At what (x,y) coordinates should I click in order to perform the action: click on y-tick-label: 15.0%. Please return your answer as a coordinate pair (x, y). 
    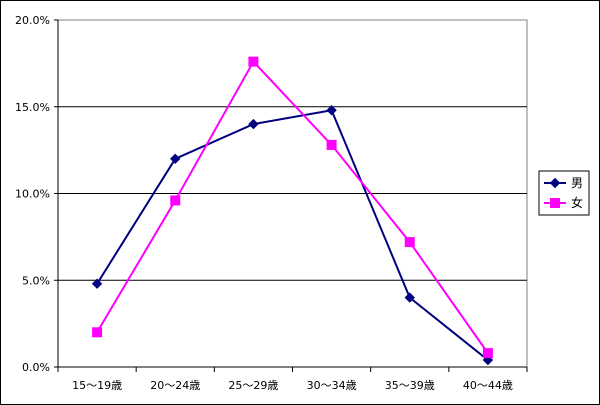
    Looking at the image, I should click on (32, 107).